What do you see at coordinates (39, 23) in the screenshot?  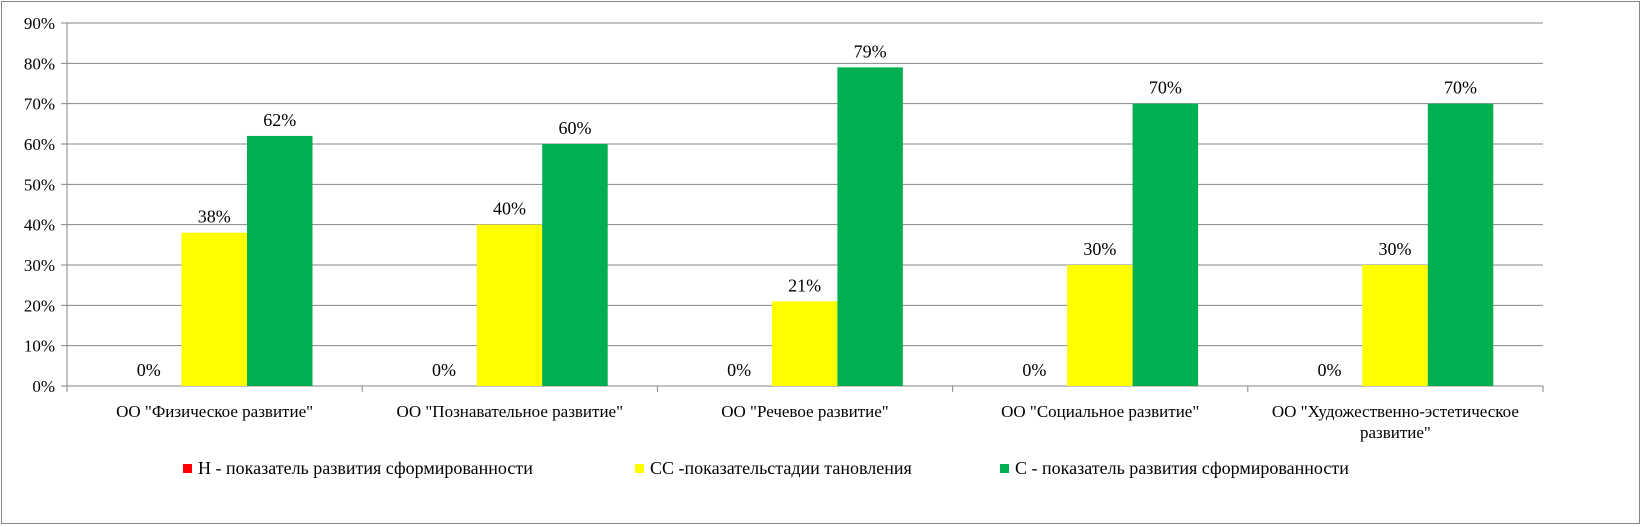 I see `y-tick-label: 90%` at bounding box center [39, 23].